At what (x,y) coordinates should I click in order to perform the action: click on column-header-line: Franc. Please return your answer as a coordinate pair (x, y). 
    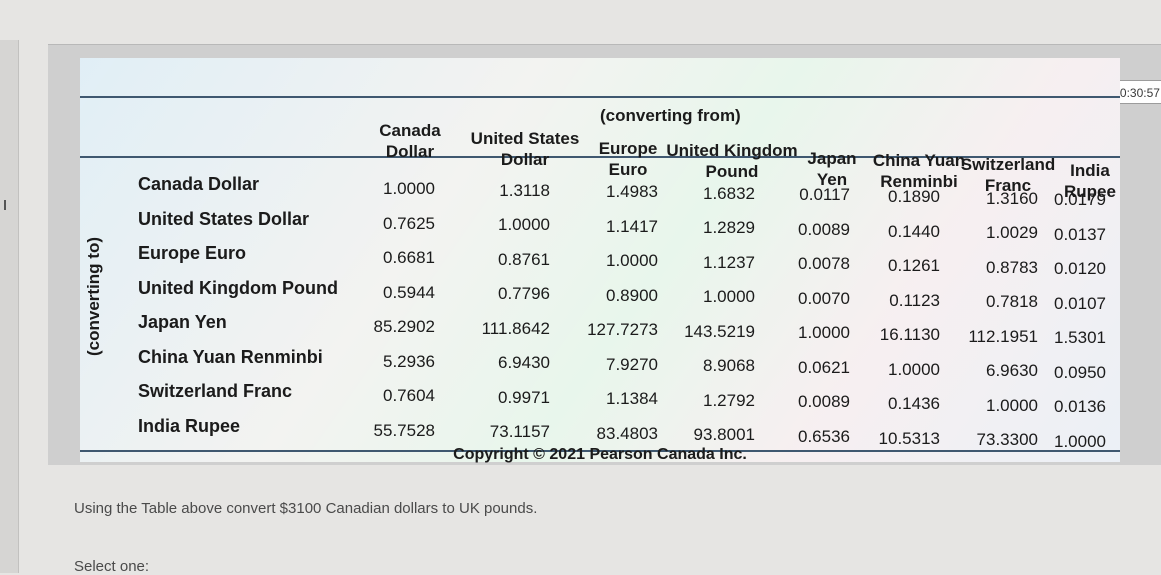
    Looking at the image, I should click on (1008, 185).